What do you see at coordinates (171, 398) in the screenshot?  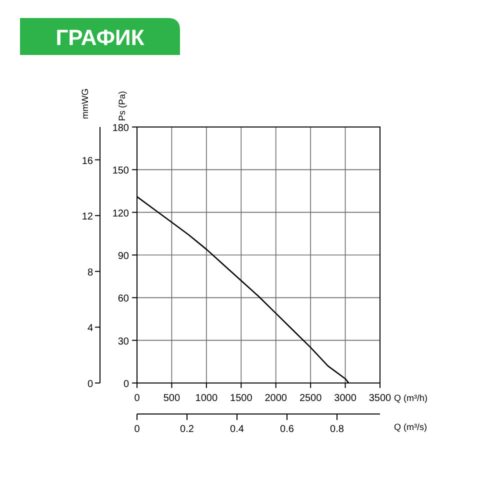 I see `x-tick-label: 500` at bounding box center [171, 398].